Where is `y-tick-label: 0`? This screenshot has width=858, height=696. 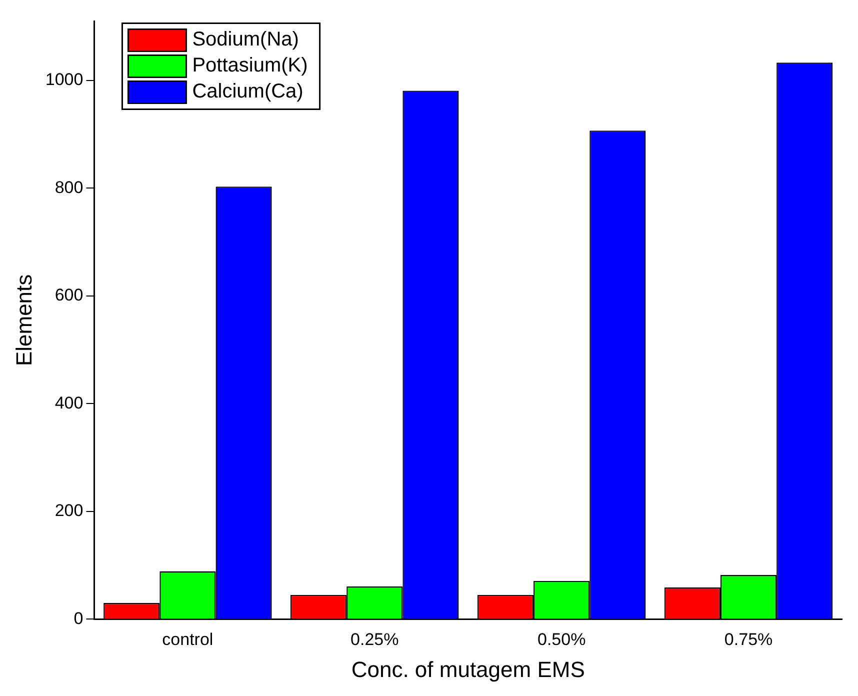
y-tick-label: 0 is located at coordinates (79, 618).